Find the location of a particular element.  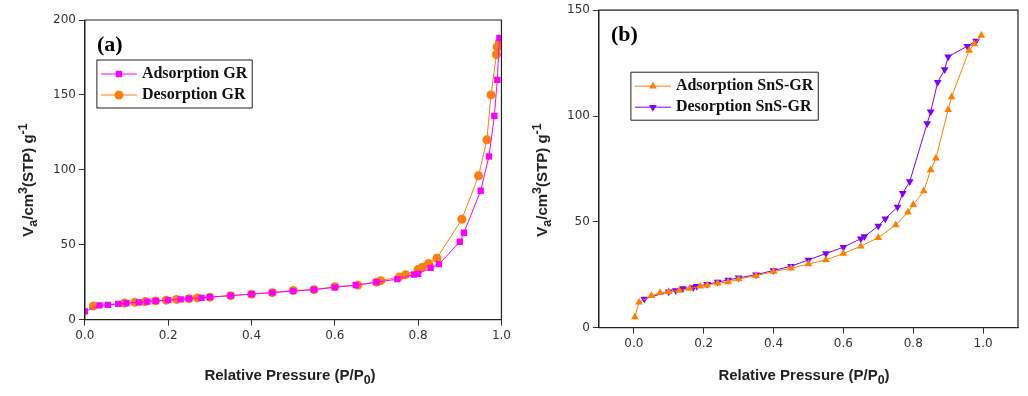

legend-label: Adsorption GR is located at coordinates (194, 73).